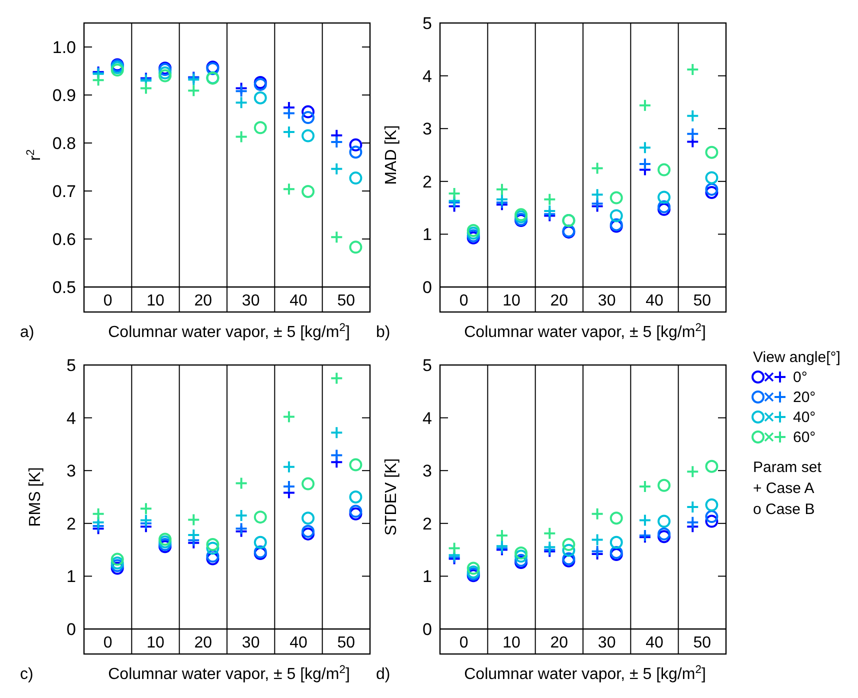 This screenshot has width=858, height=698. Describe the element at coordinates (64, 287) in the screenshot. I see `y-tick-label: 0.5` at that location.